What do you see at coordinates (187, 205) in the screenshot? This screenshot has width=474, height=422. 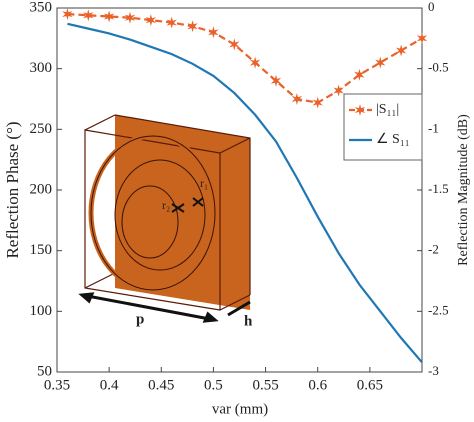 I see `cross-marks` at bounding box center [187, 205].